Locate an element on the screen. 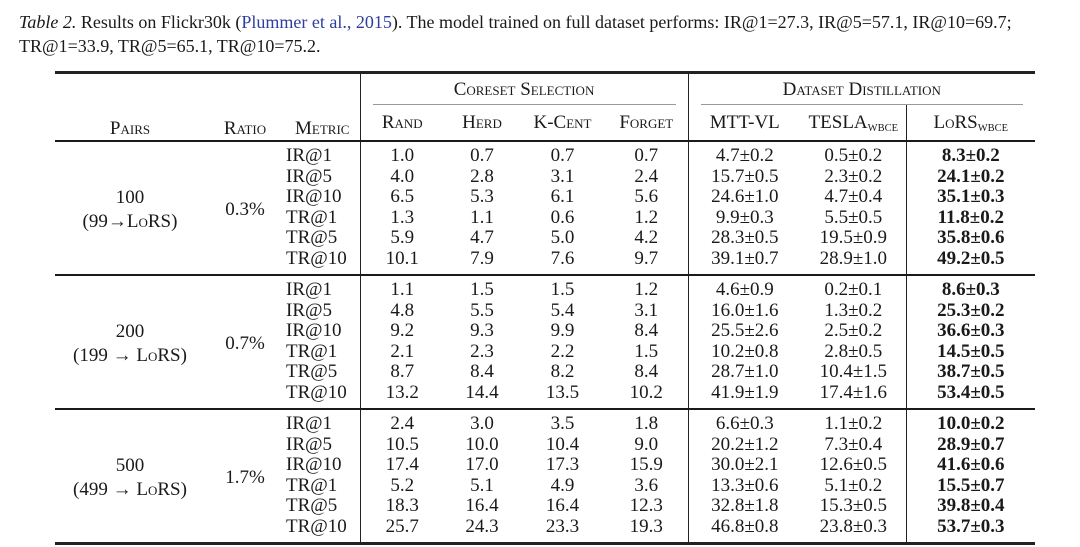 The image size is (1080, 547). lors-value: 10.0±0.2 is located at coordinates (970, 422).